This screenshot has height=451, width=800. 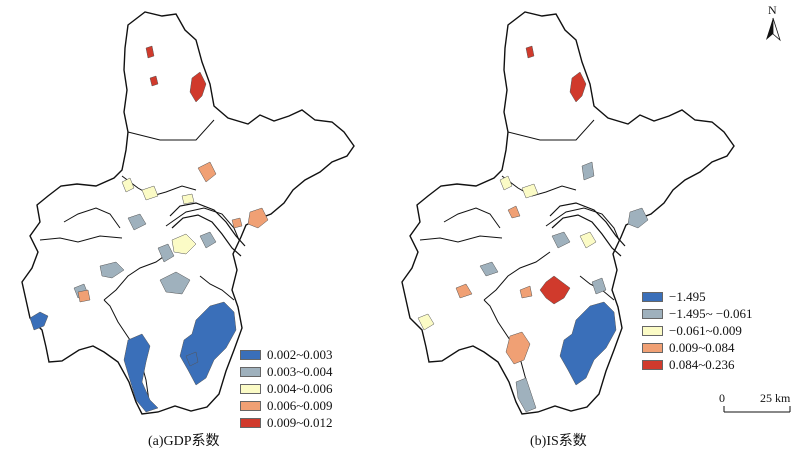 What do you see at coordinates (39, 321) in the screenshot?
I see `region-blue-west` at bounding box center [39, 321].